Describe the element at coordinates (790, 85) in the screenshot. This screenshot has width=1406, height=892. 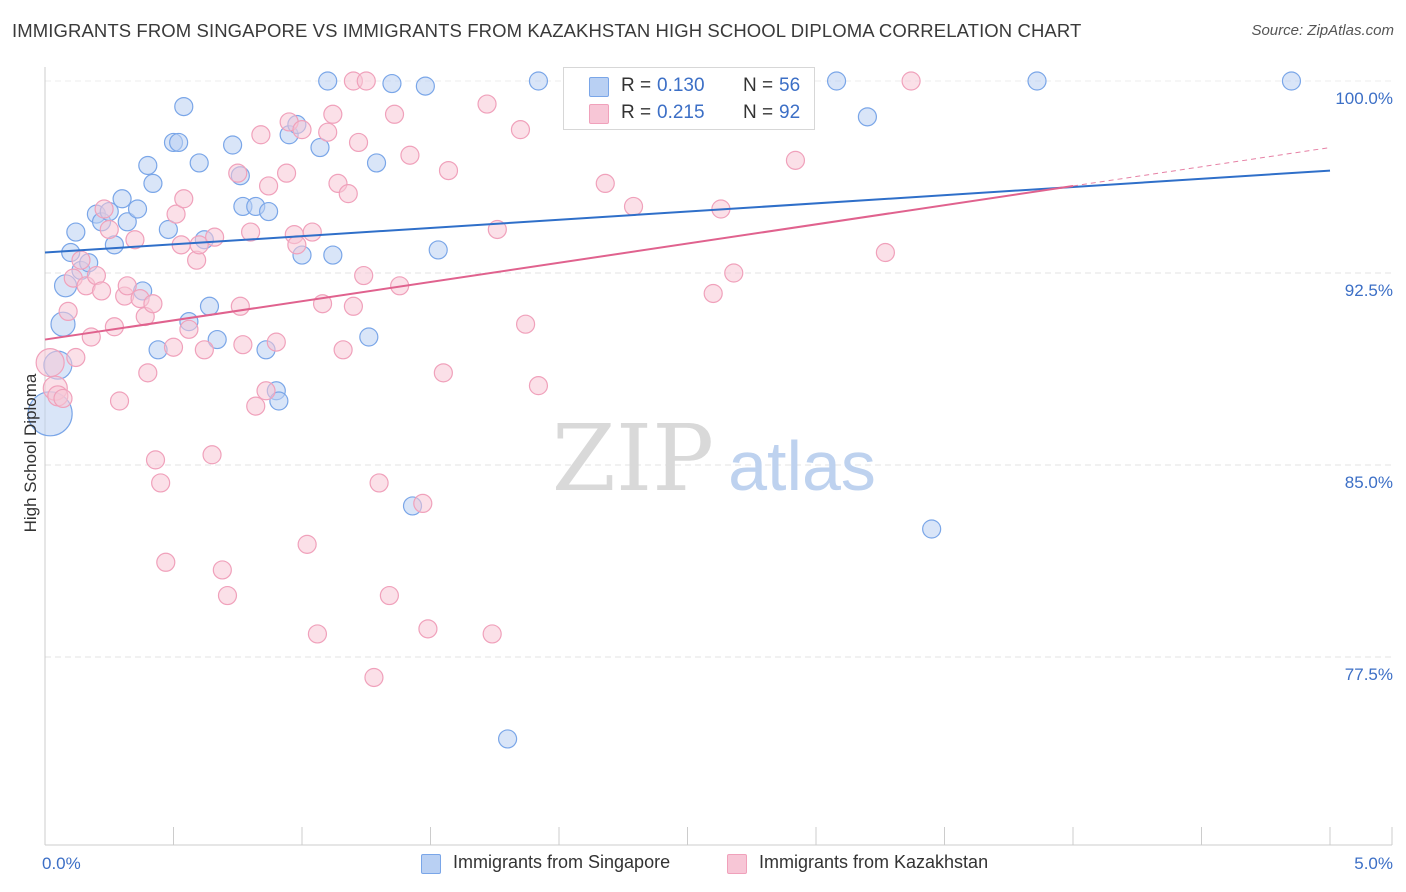
I see `singapore-n-value: 56` at that location.